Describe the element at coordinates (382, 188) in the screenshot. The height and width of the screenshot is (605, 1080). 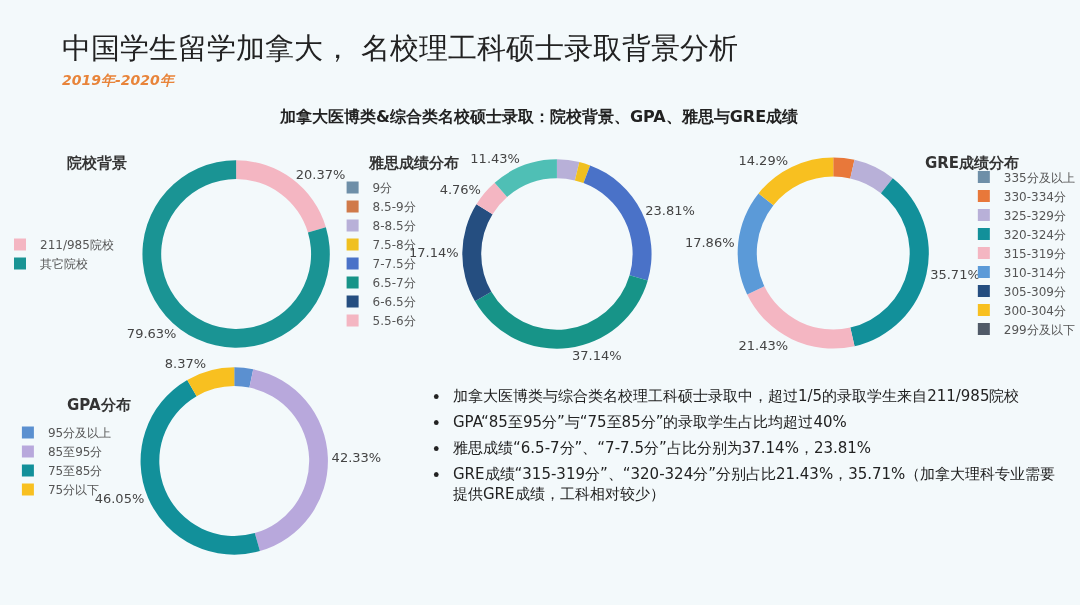
I see `legend-label: 9分` at that location.